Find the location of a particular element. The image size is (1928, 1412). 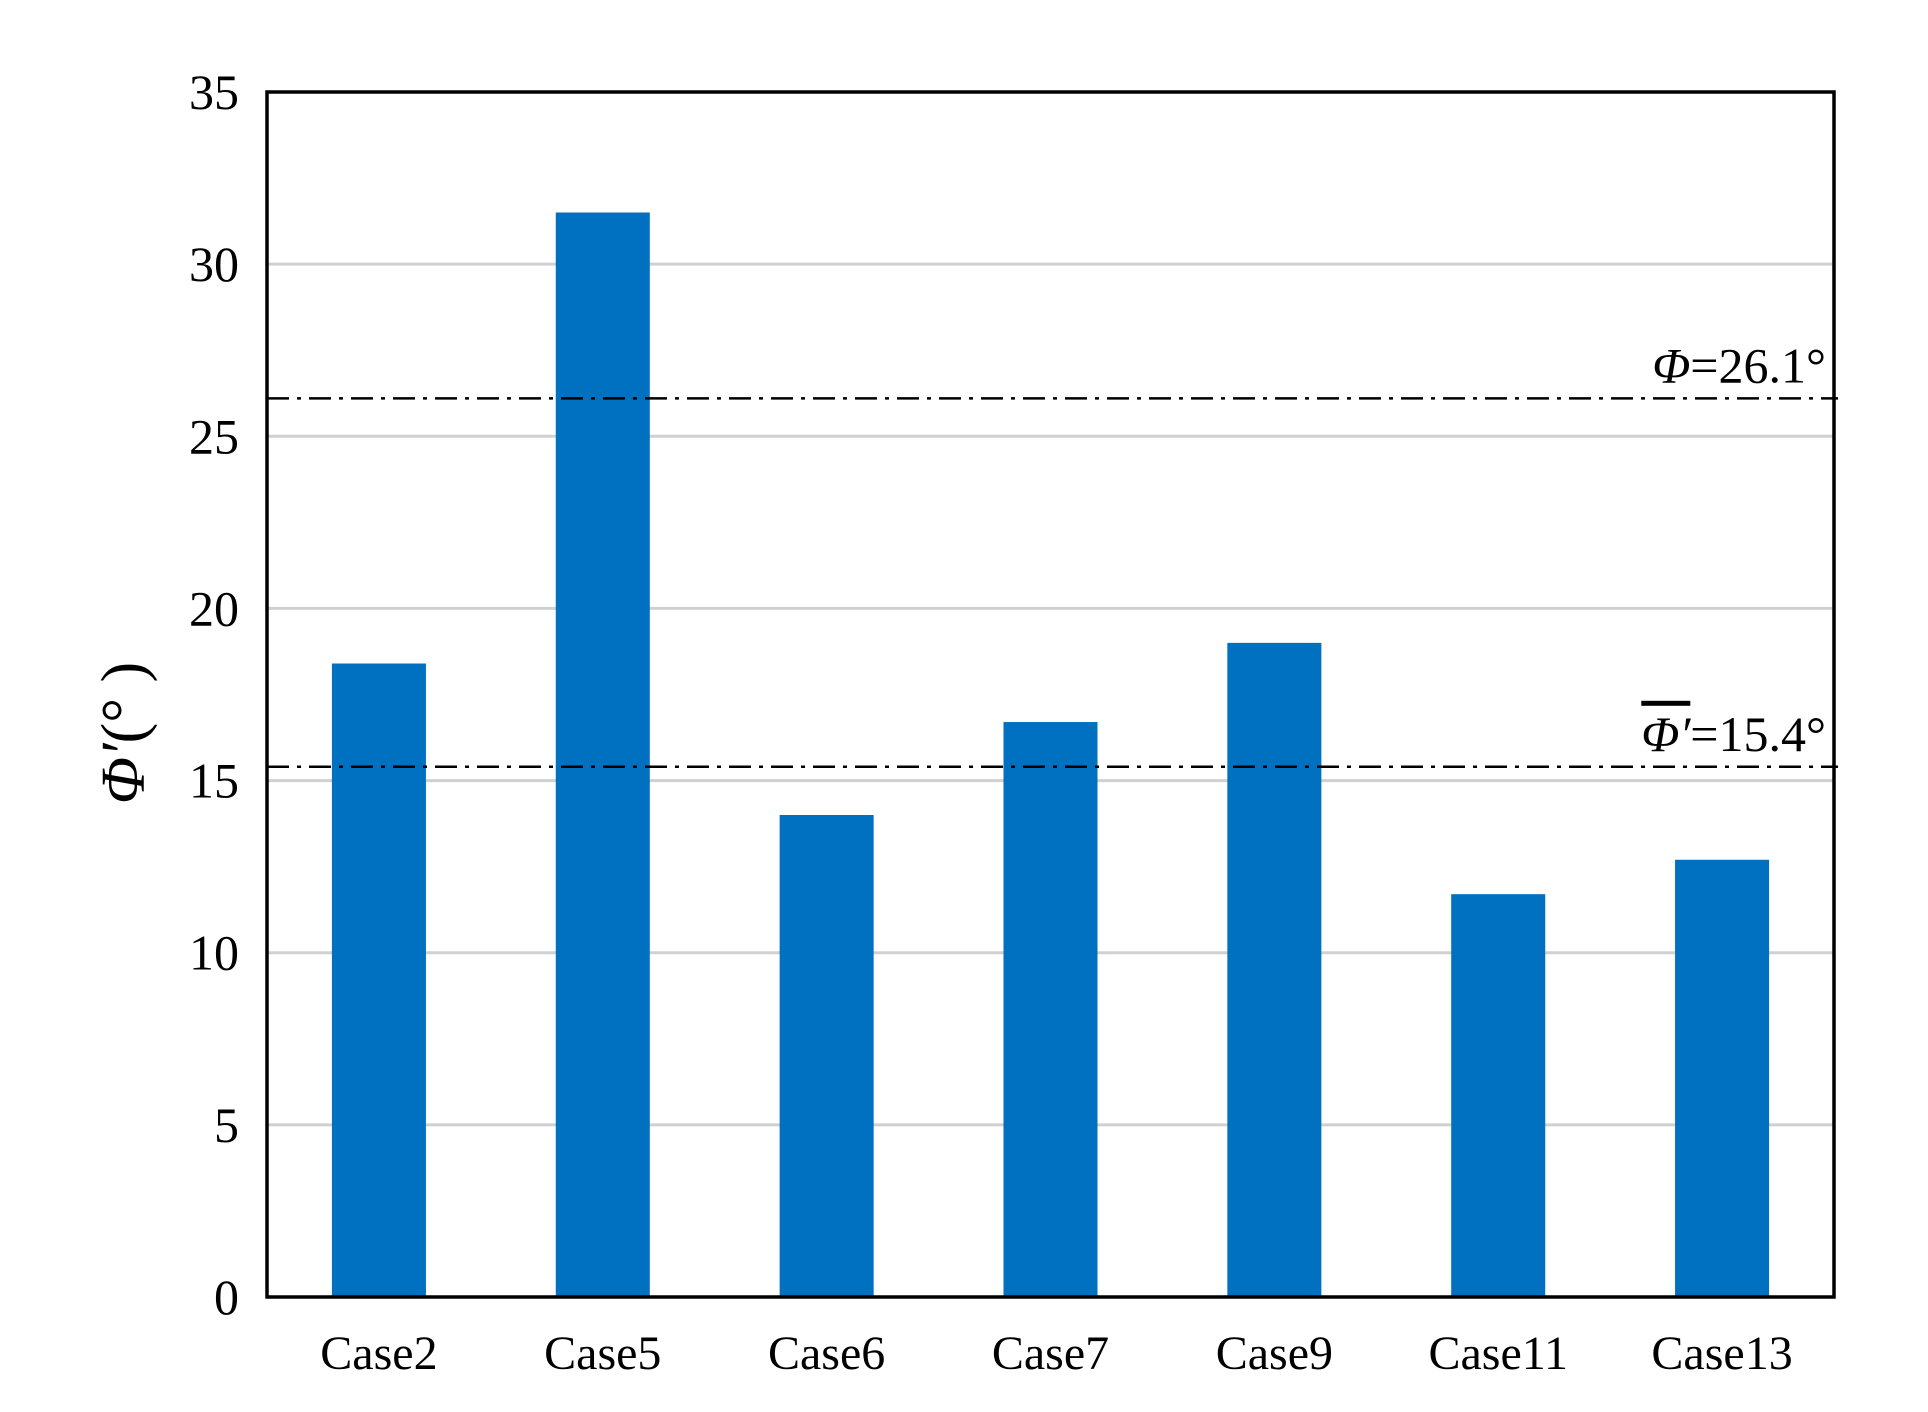

x-tick-label: Case11 is located at coordinates (1498, 1353).